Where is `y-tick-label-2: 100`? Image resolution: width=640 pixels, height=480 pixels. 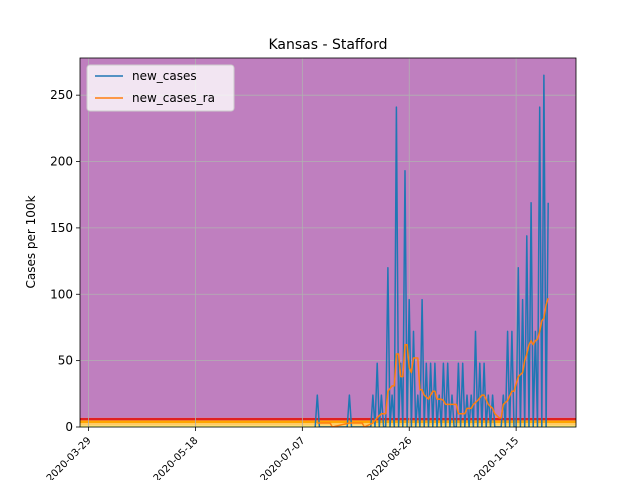
y-tick-label-2: 100 is located at coordinates (61, 294).